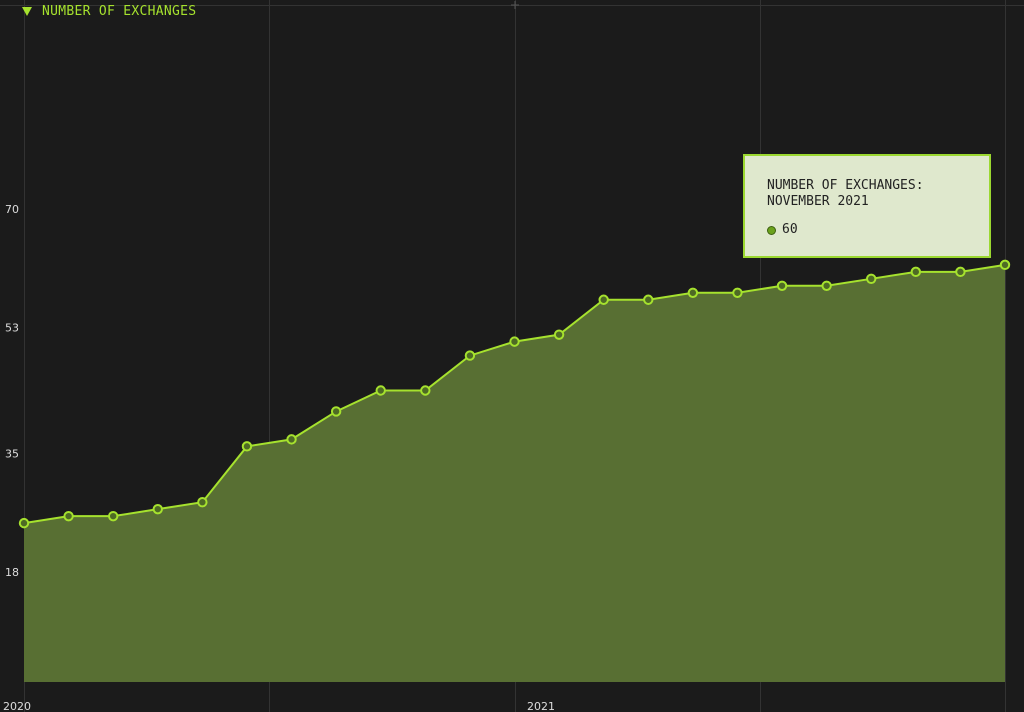  What do you see at coordinates (541, 706) in the screenshot?
I see `x-tick-label: 2021` at bounding box center [541, 706].